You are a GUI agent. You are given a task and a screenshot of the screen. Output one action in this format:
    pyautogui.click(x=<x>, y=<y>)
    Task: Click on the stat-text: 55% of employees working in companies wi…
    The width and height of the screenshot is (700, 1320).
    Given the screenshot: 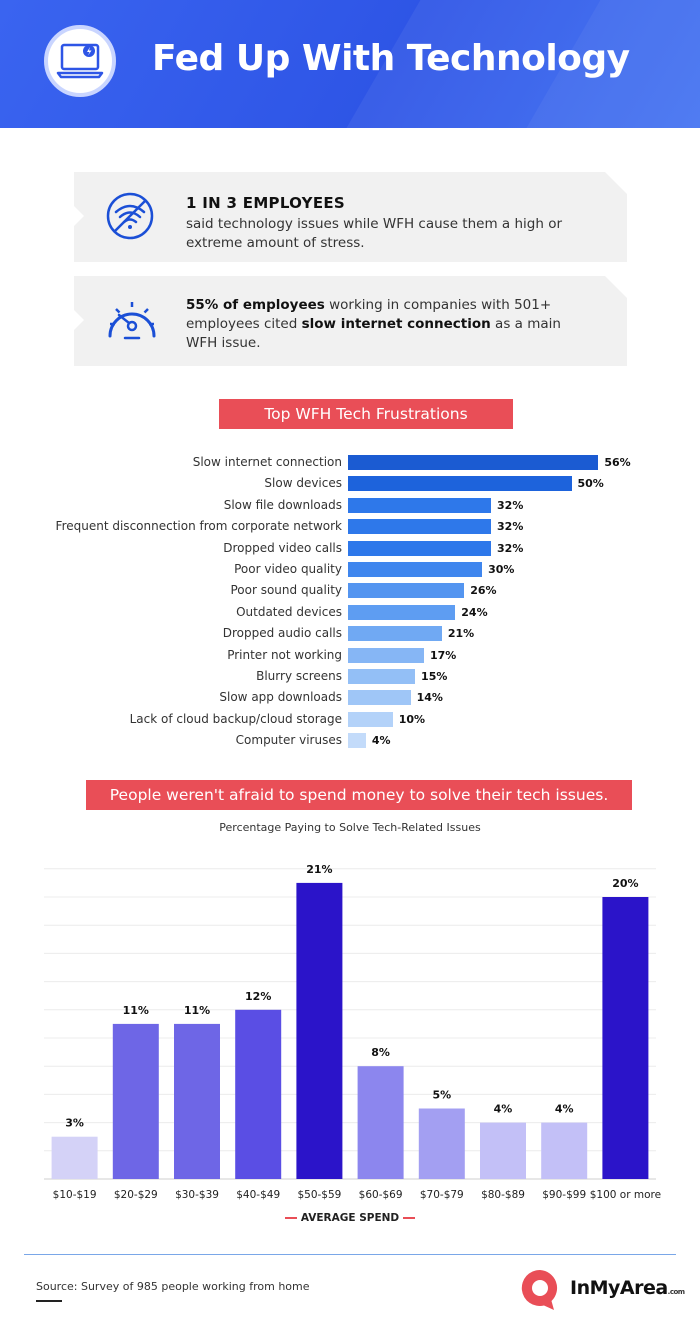 What is the action you would take?
    pyautogui.click(x=386, y=324)
    